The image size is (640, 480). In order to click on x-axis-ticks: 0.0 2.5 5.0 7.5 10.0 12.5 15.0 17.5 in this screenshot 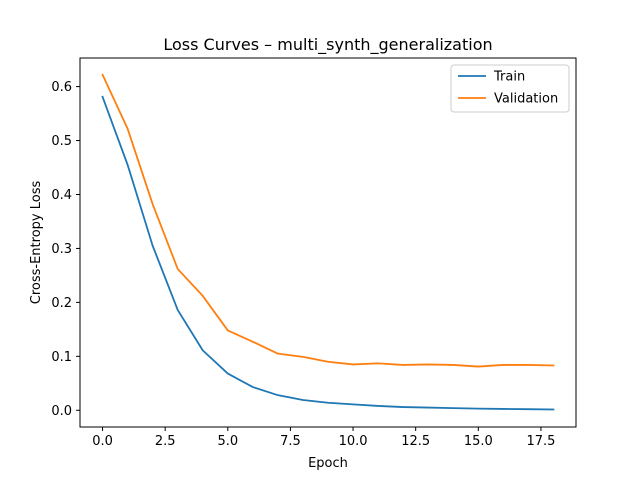, I will do `click(323, 438)`.